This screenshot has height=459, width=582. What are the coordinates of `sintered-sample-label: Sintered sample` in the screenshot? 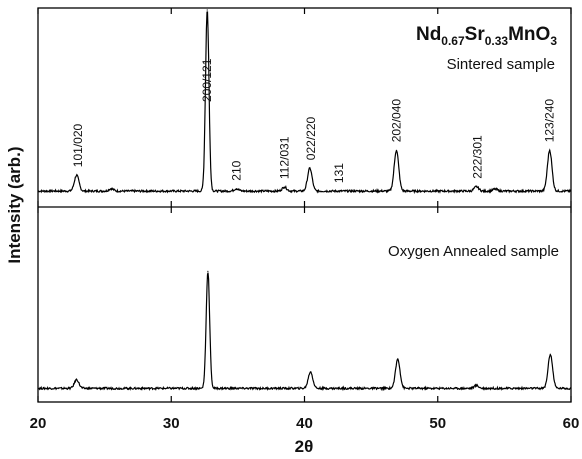 It's located at (501, 64).